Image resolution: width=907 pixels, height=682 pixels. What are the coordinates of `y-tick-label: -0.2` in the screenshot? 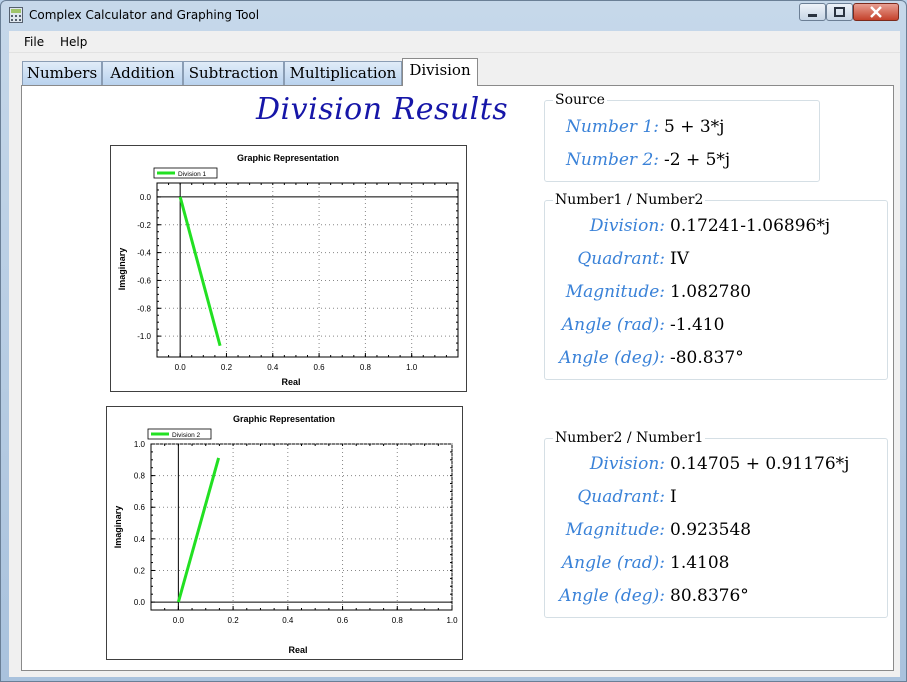 It's located at (144, 225).